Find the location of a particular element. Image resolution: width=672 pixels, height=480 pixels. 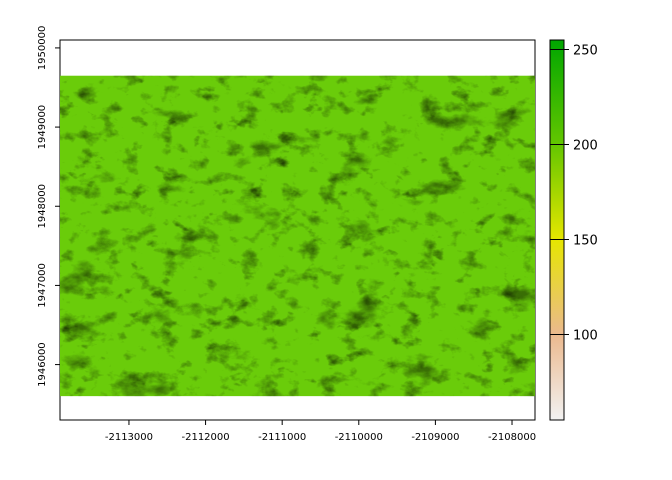

legend: 100 150 200 250 is located at coordinates (573, 230).